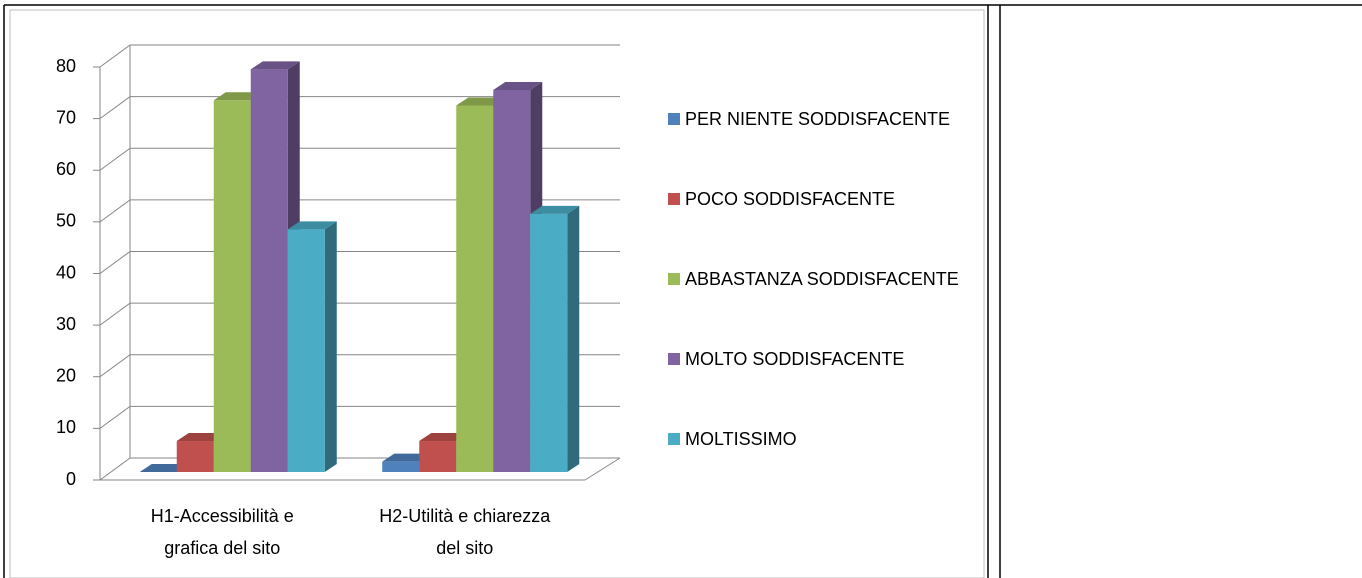  What do you see at coordinates (66, 221) in the screenshot?
I see `y-tick-label: 50` at bounding box center [66, 221].